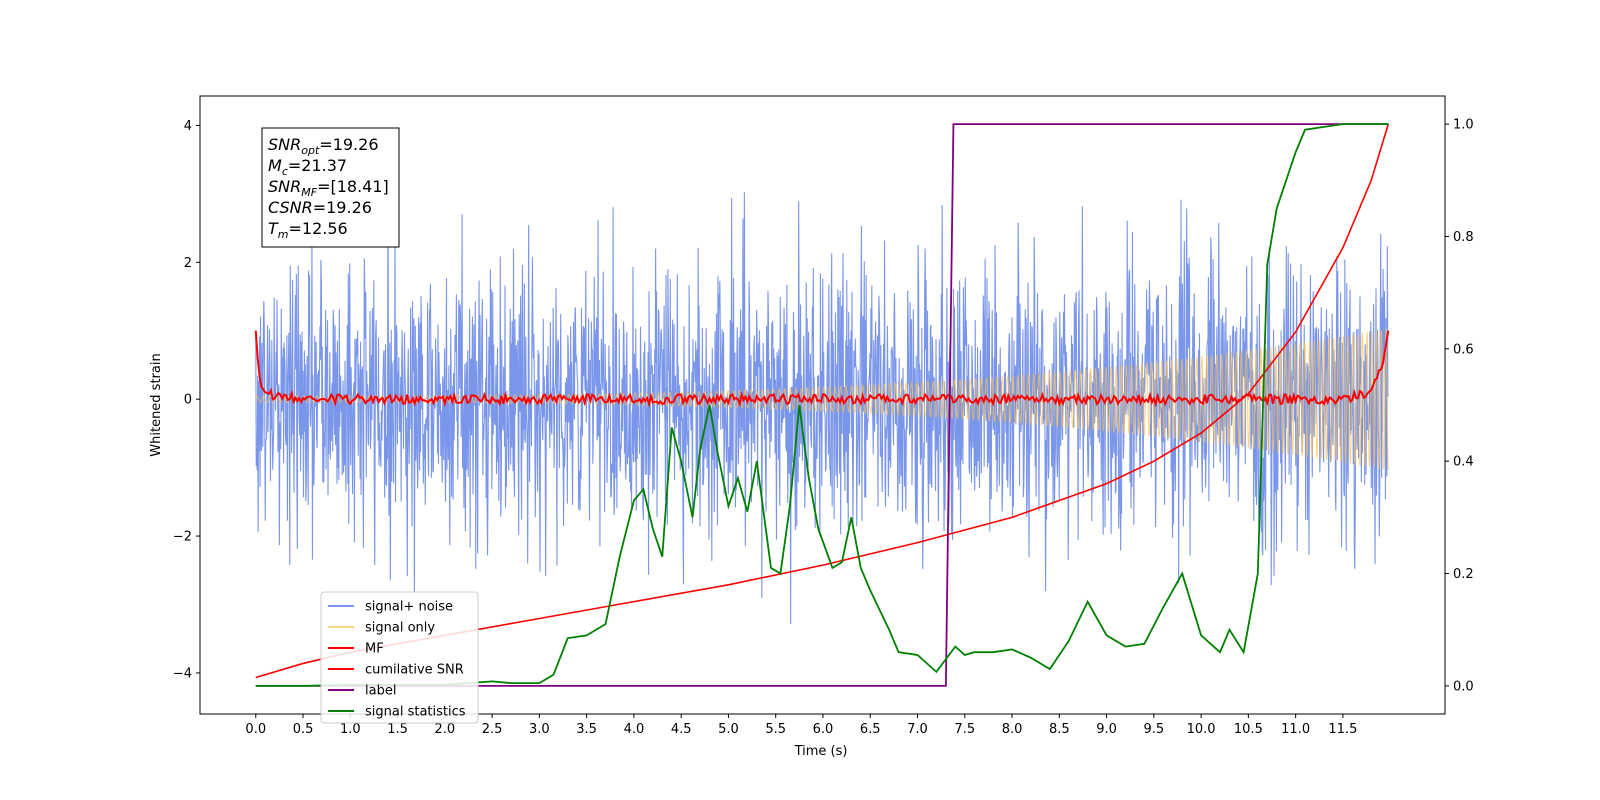 The width and height of the screenshot is (1600, 800). What do you see at coordinates (380, 691) in the screenshot?
I see `legend-label: label` at bounding box center [380, 691].